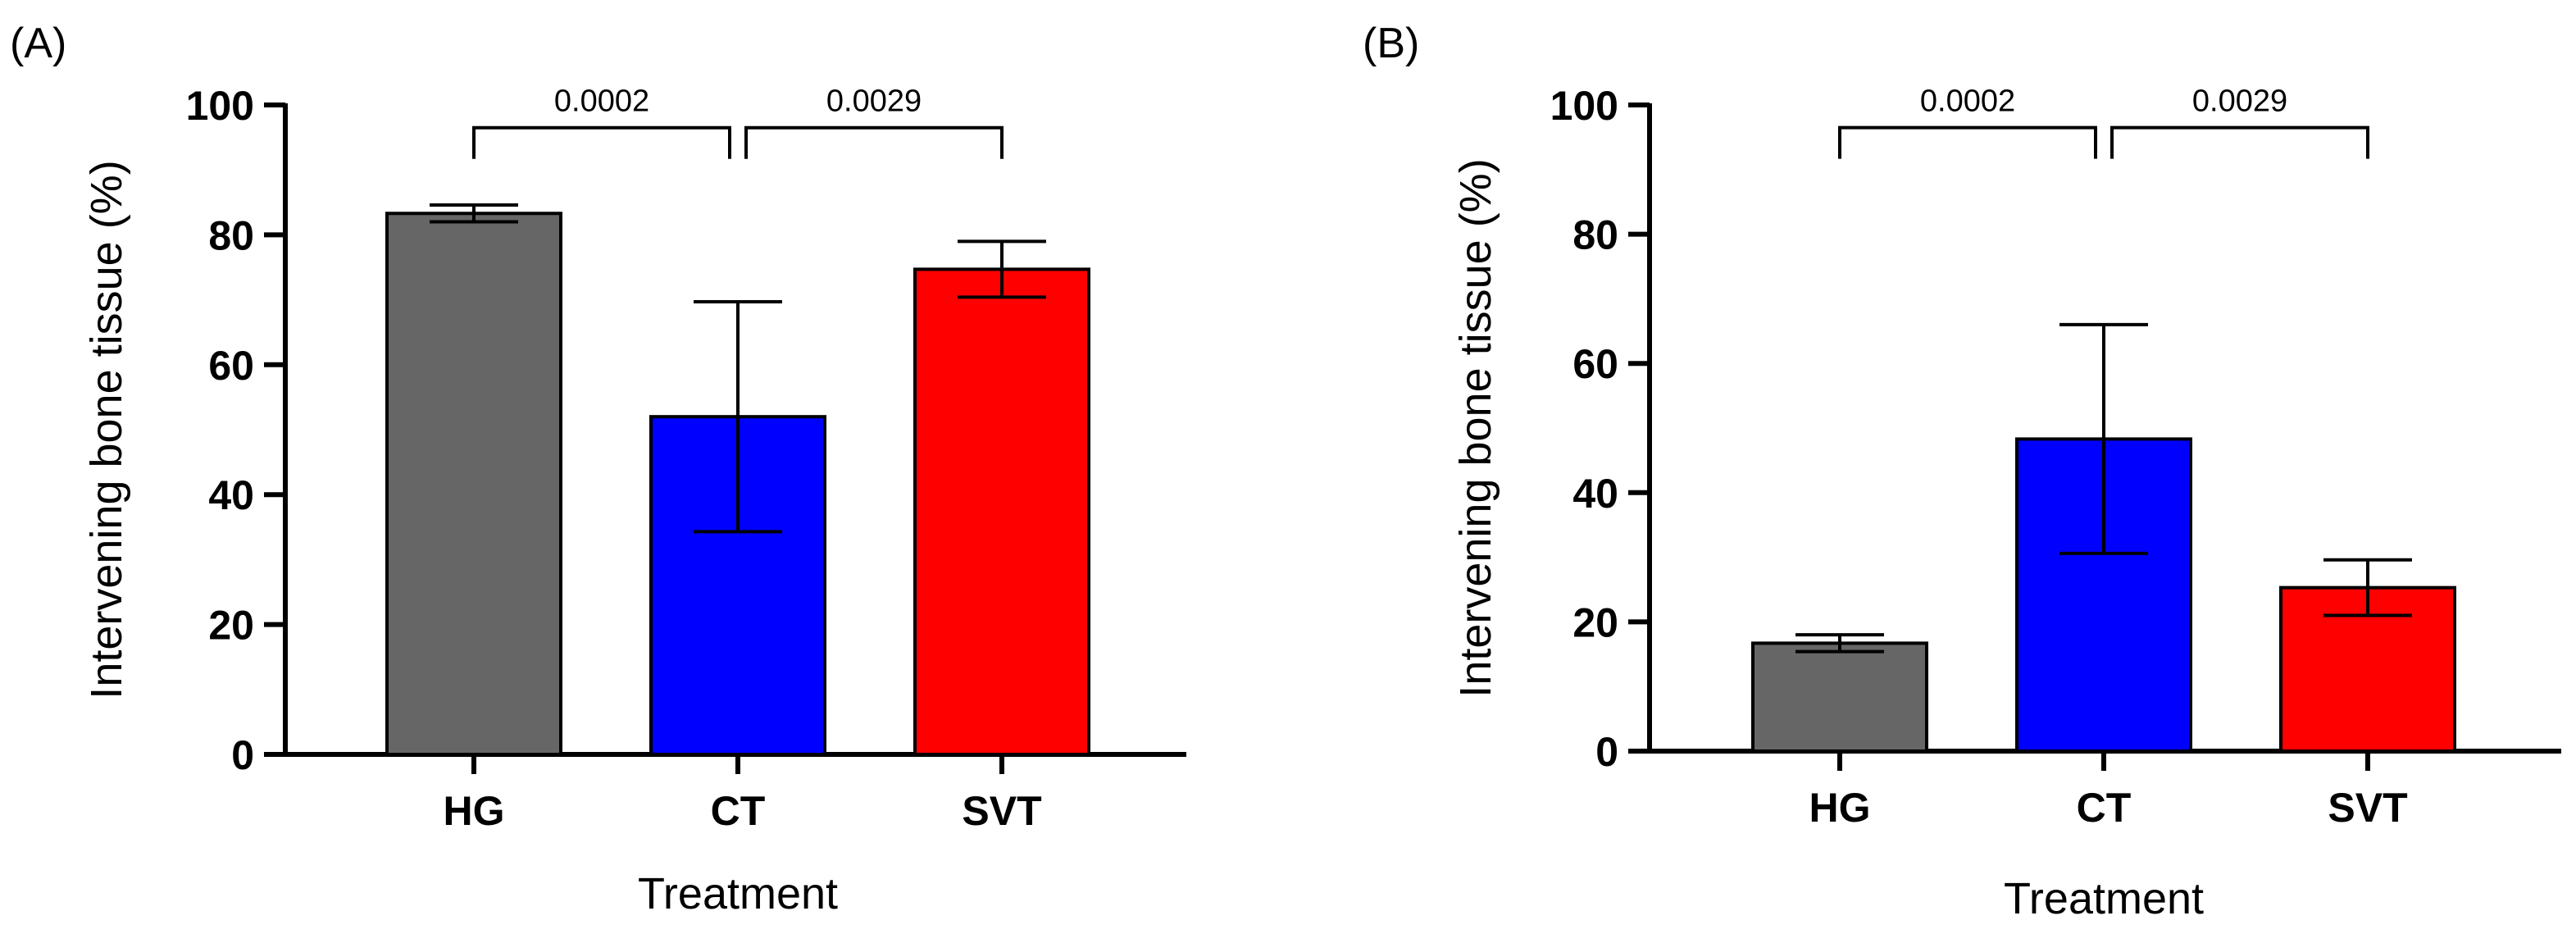 The height and width of the screenshot is (943, 2576). I want to click on panel-label: (B), so click(1391, 43).